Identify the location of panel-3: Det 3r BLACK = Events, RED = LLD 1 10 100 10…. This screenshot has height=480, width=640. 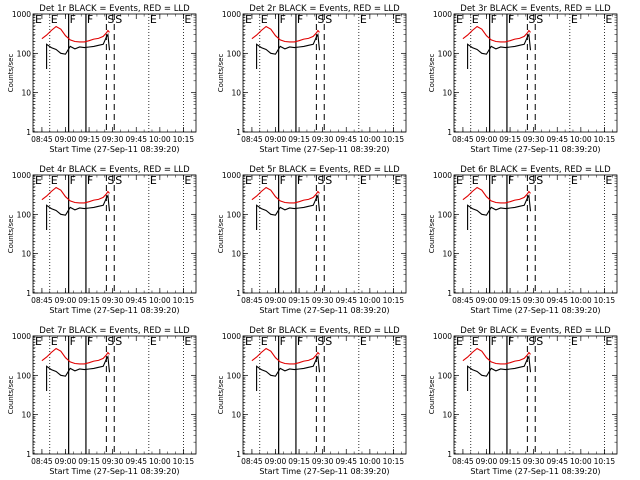
(523, 79).